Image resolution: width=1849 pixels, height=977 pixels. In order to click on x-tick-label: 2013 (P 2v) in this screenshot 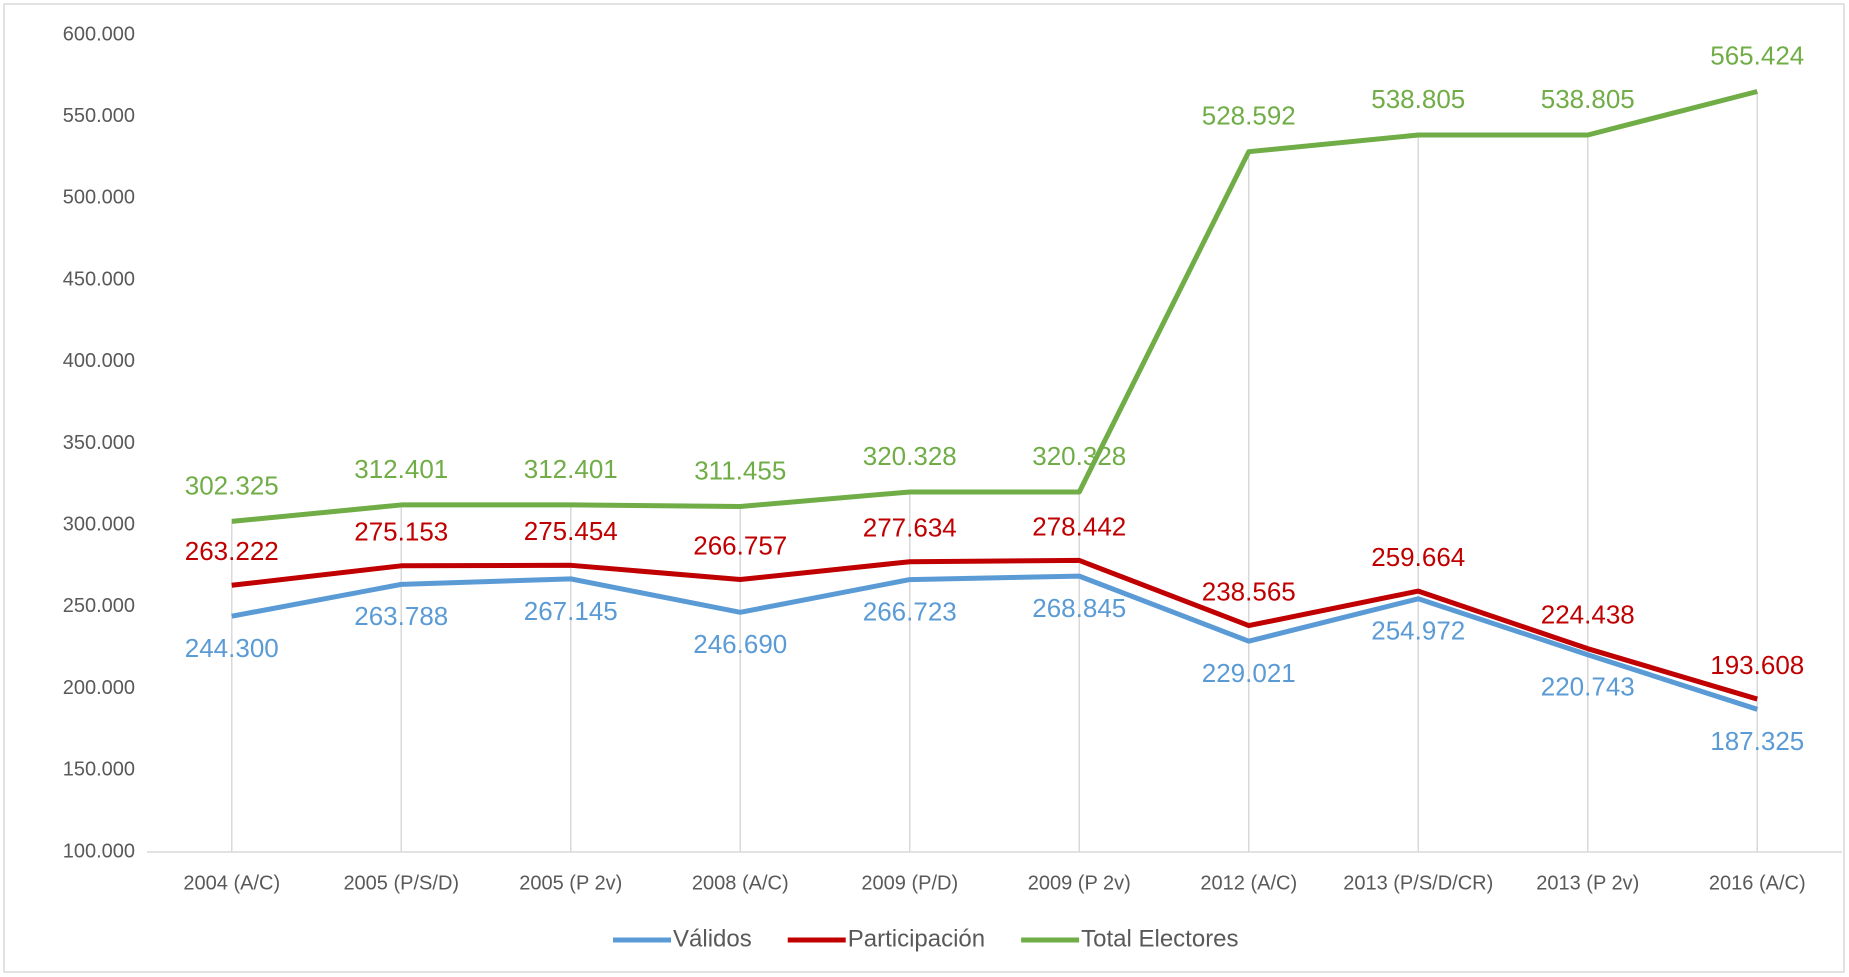, I will do `click(1587, 883)`.